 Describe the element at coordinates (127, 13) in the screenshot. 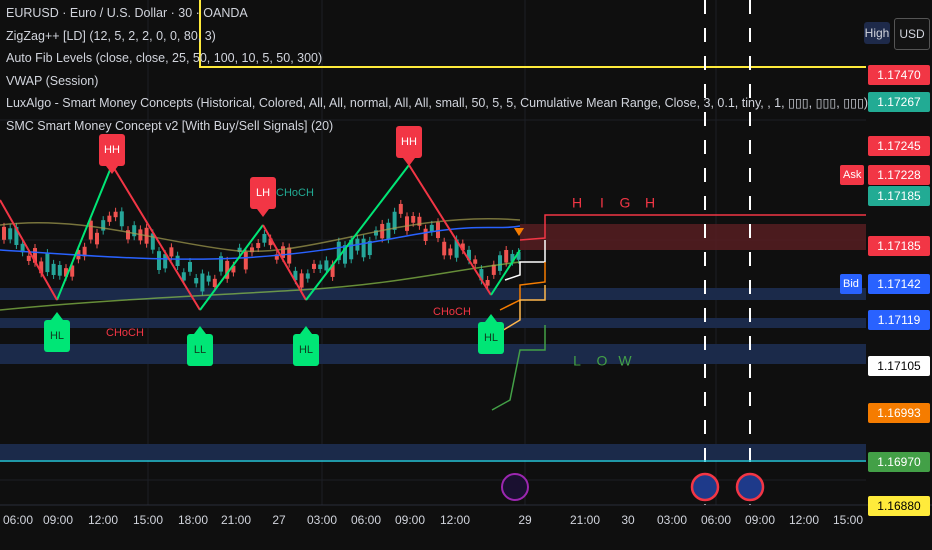

I see `symbol-title: EURUSD · Euro / U.S. Dollar · 30 · OANDA` at that location.